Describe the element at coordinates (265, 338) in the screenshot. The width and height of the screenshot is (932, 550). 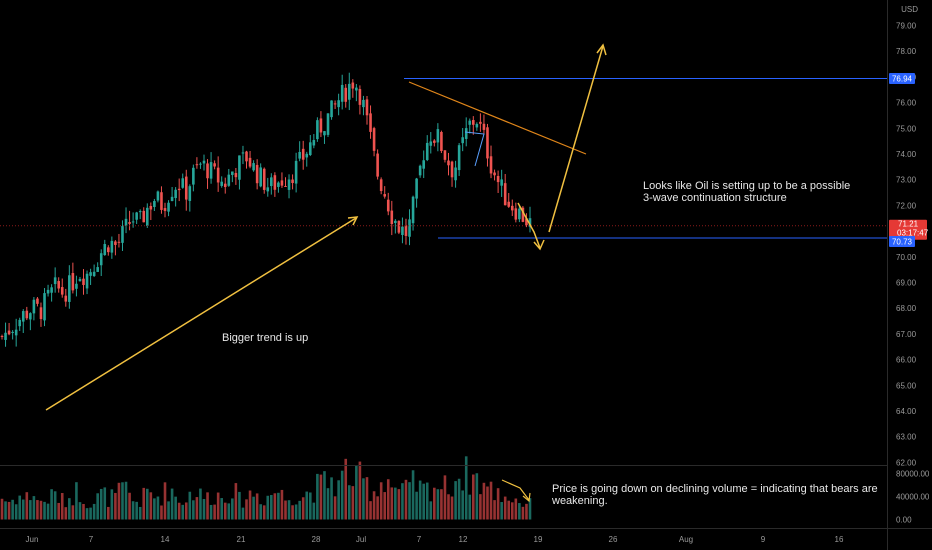
I see `trend-note: Bigger trend is up` at that location.